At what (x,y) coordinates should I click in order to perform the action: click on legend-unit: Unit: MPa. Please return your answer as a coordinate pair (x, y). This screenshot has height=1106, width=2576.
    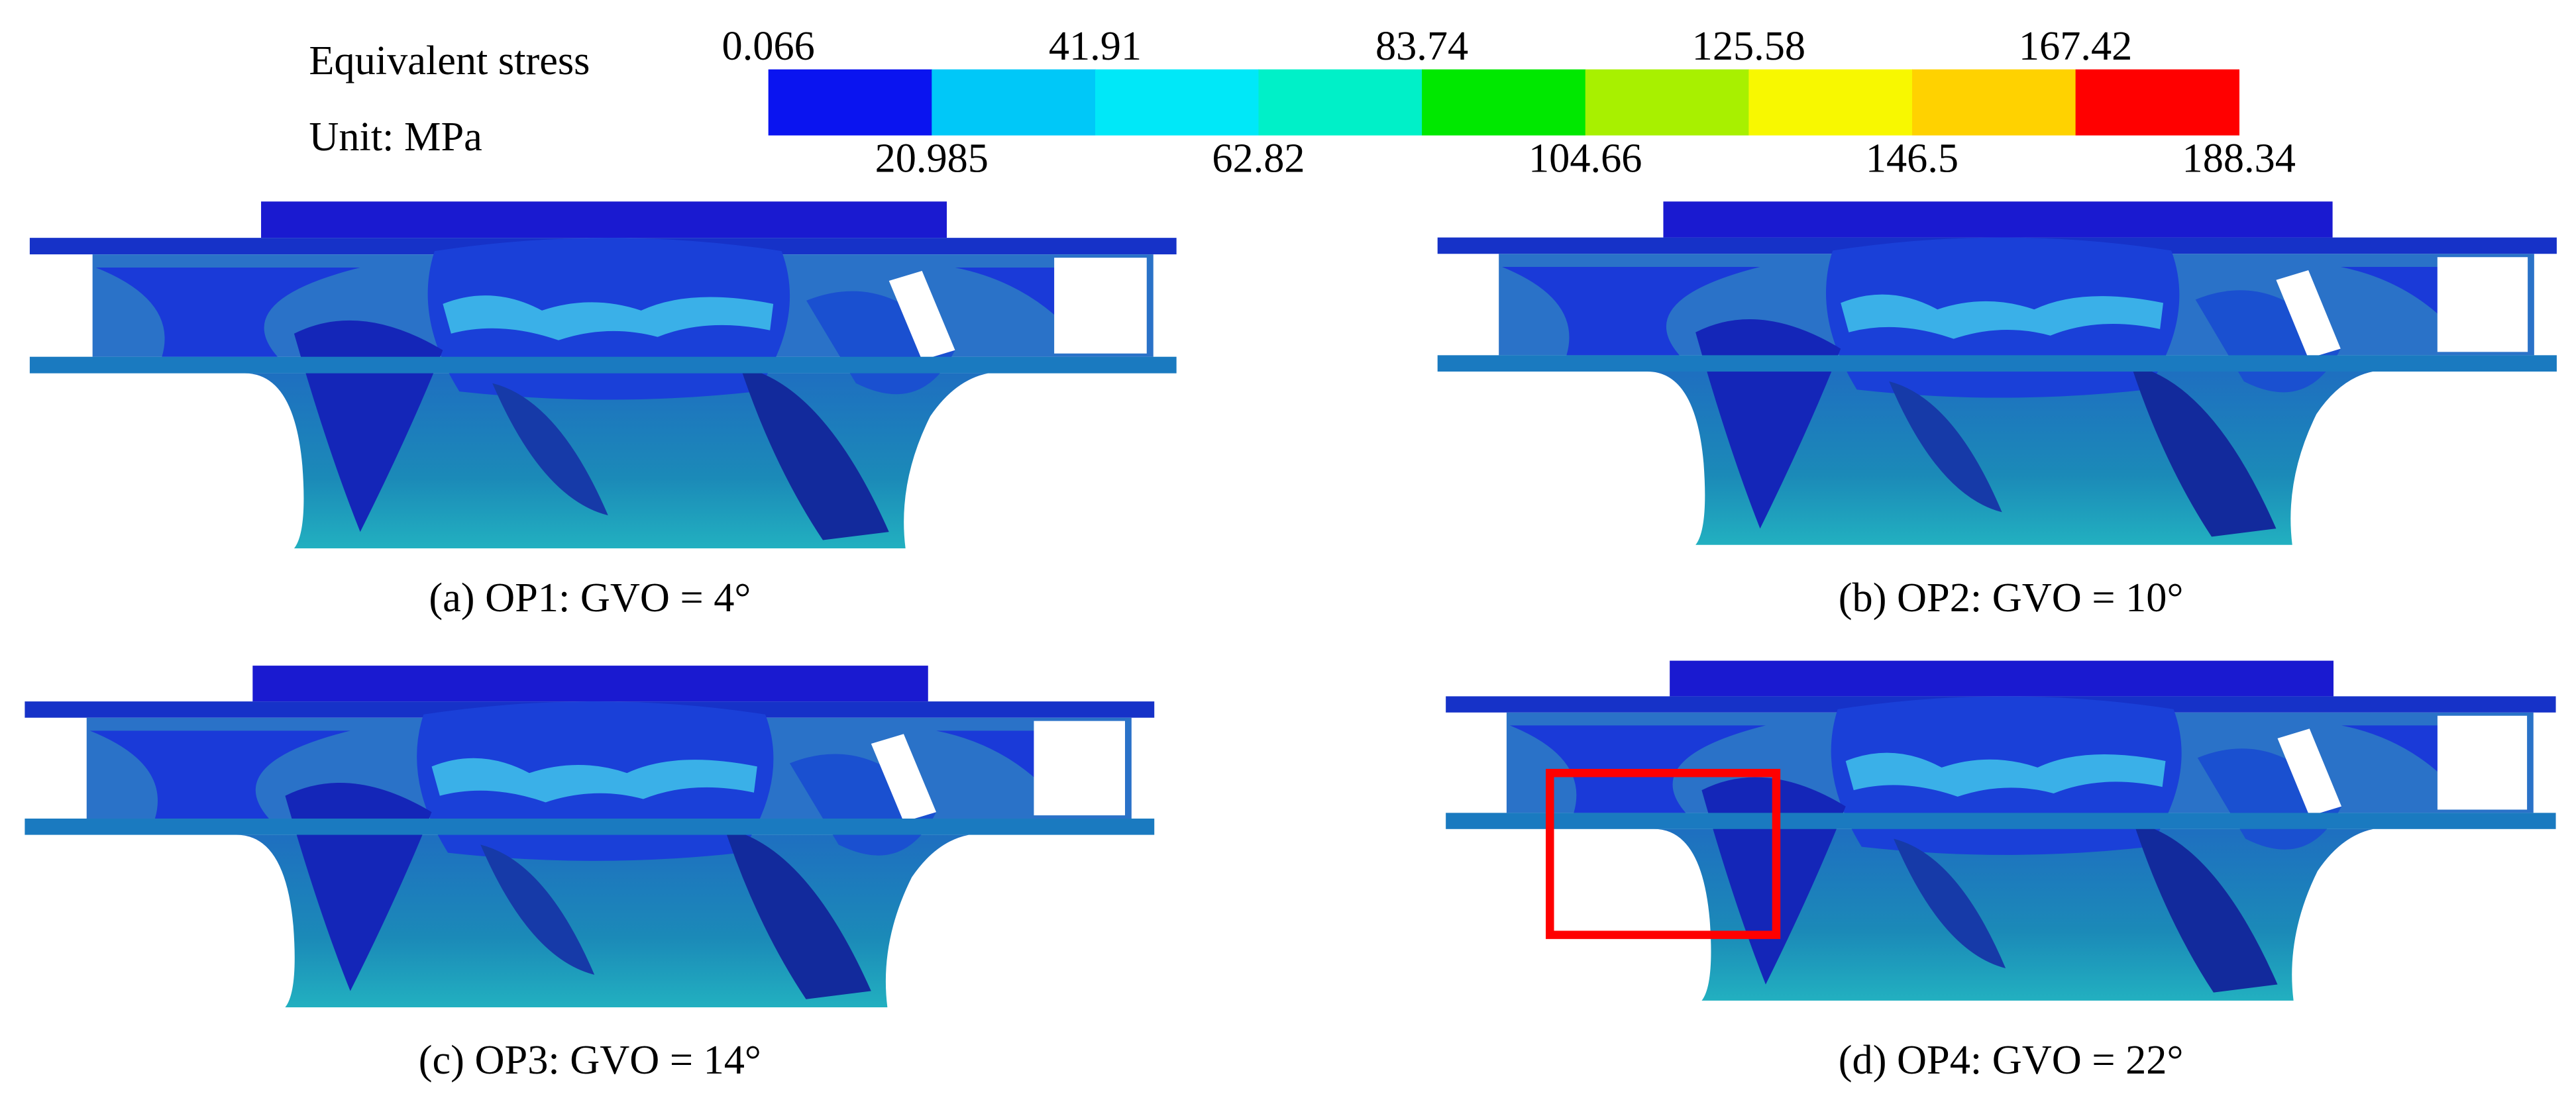
    Looking at the image, I should click on (395, 137).